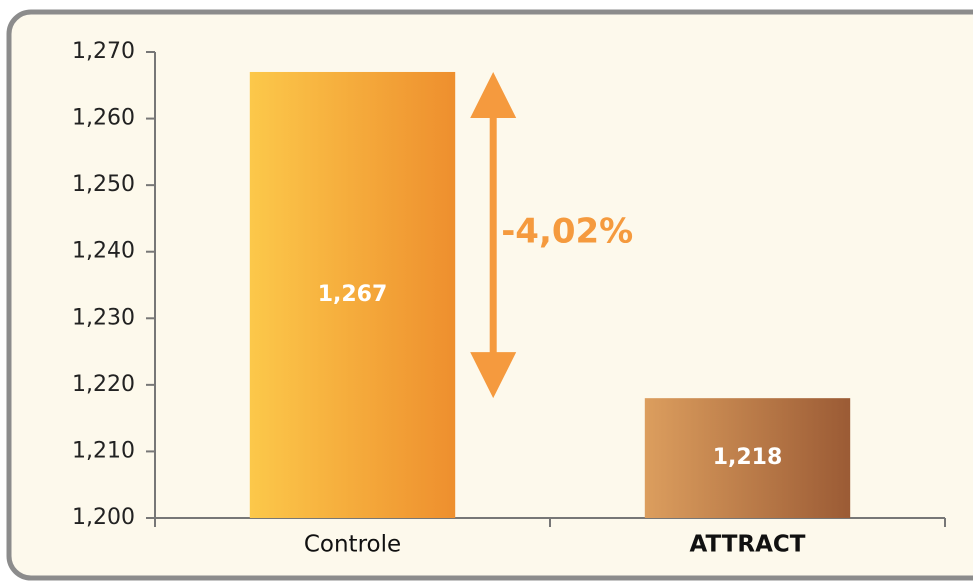 The height and width of the screenshot is (583, 973). Describe the element at coordinates (103, 184) in the screenshot. I see `y-tick-label: 1,250` at that location.